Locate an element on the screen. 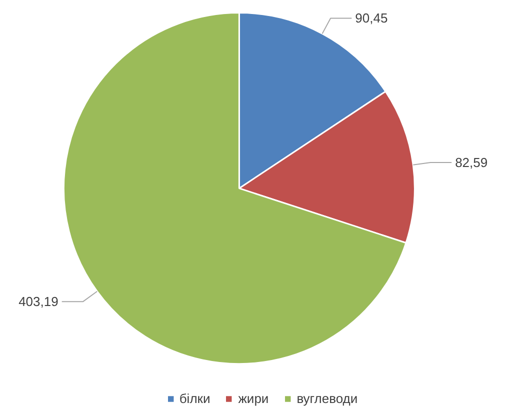  legend-label: жири is located at coordinates (253, 398).